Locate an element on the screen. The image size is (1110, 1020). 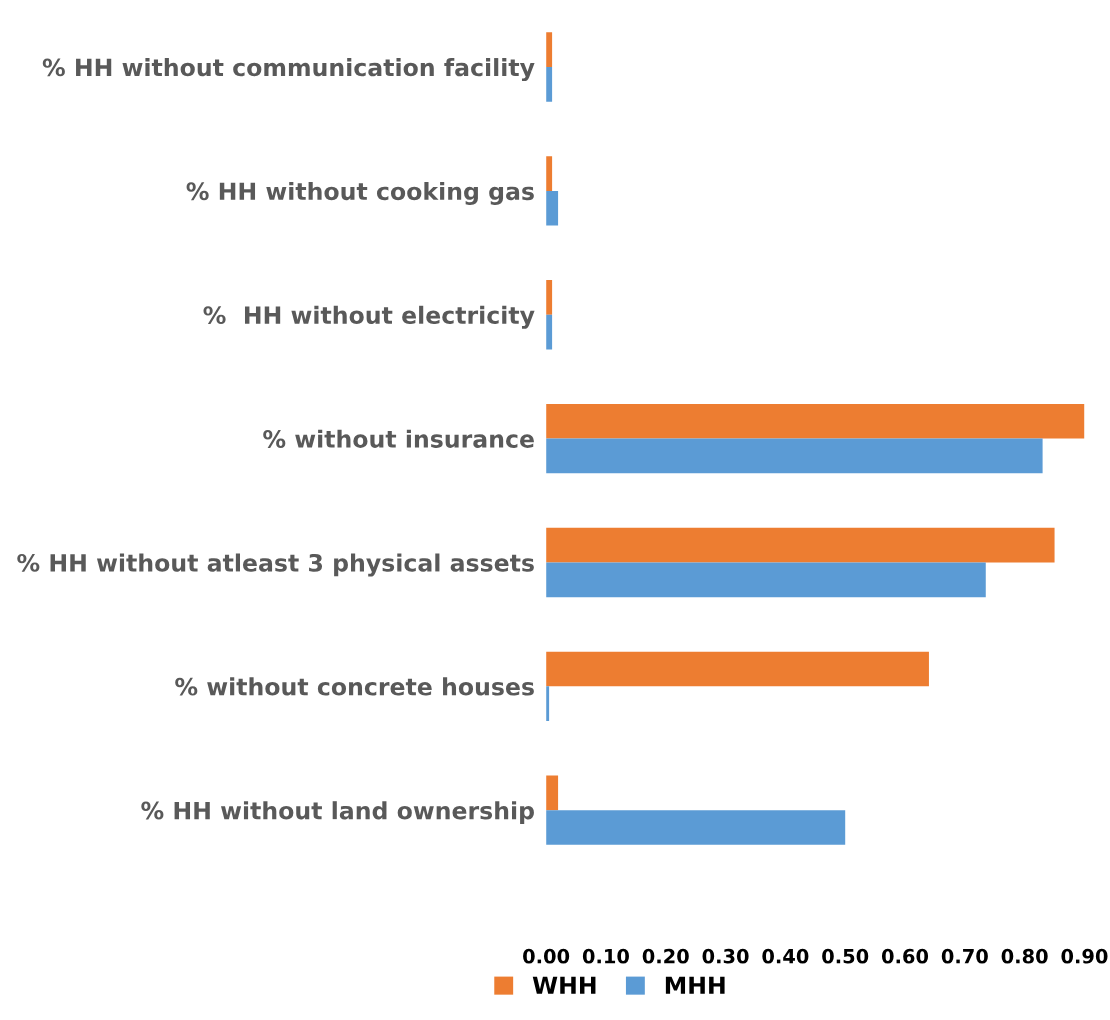
x-tick-label: 0.50 is located at coordinates (845, 956).